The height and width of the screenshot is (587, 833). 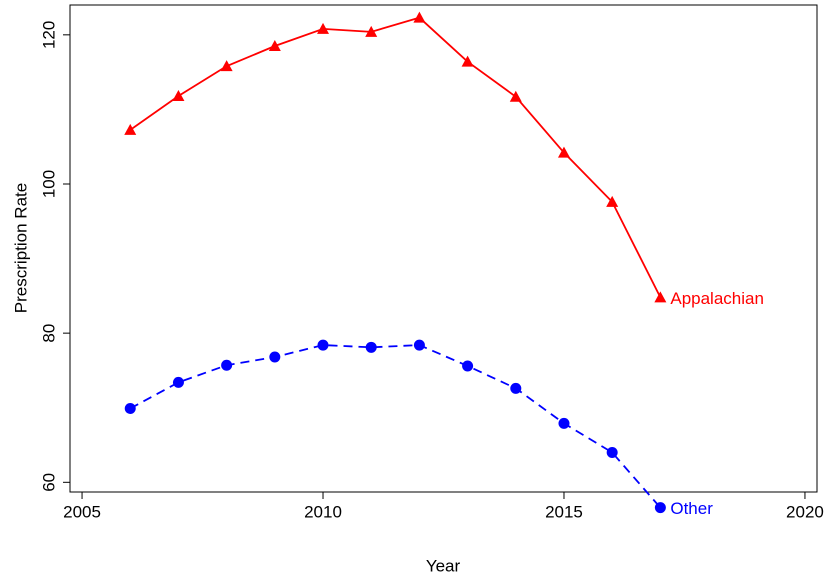 I want to click on x-tick-label: 2005, so click(x=82, y=511).